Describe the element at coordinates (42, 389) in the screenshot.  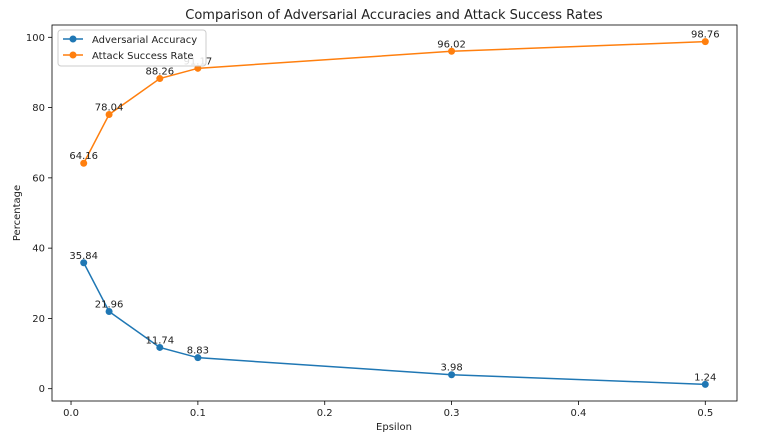
I see `y-tick-label: 0` at that location.